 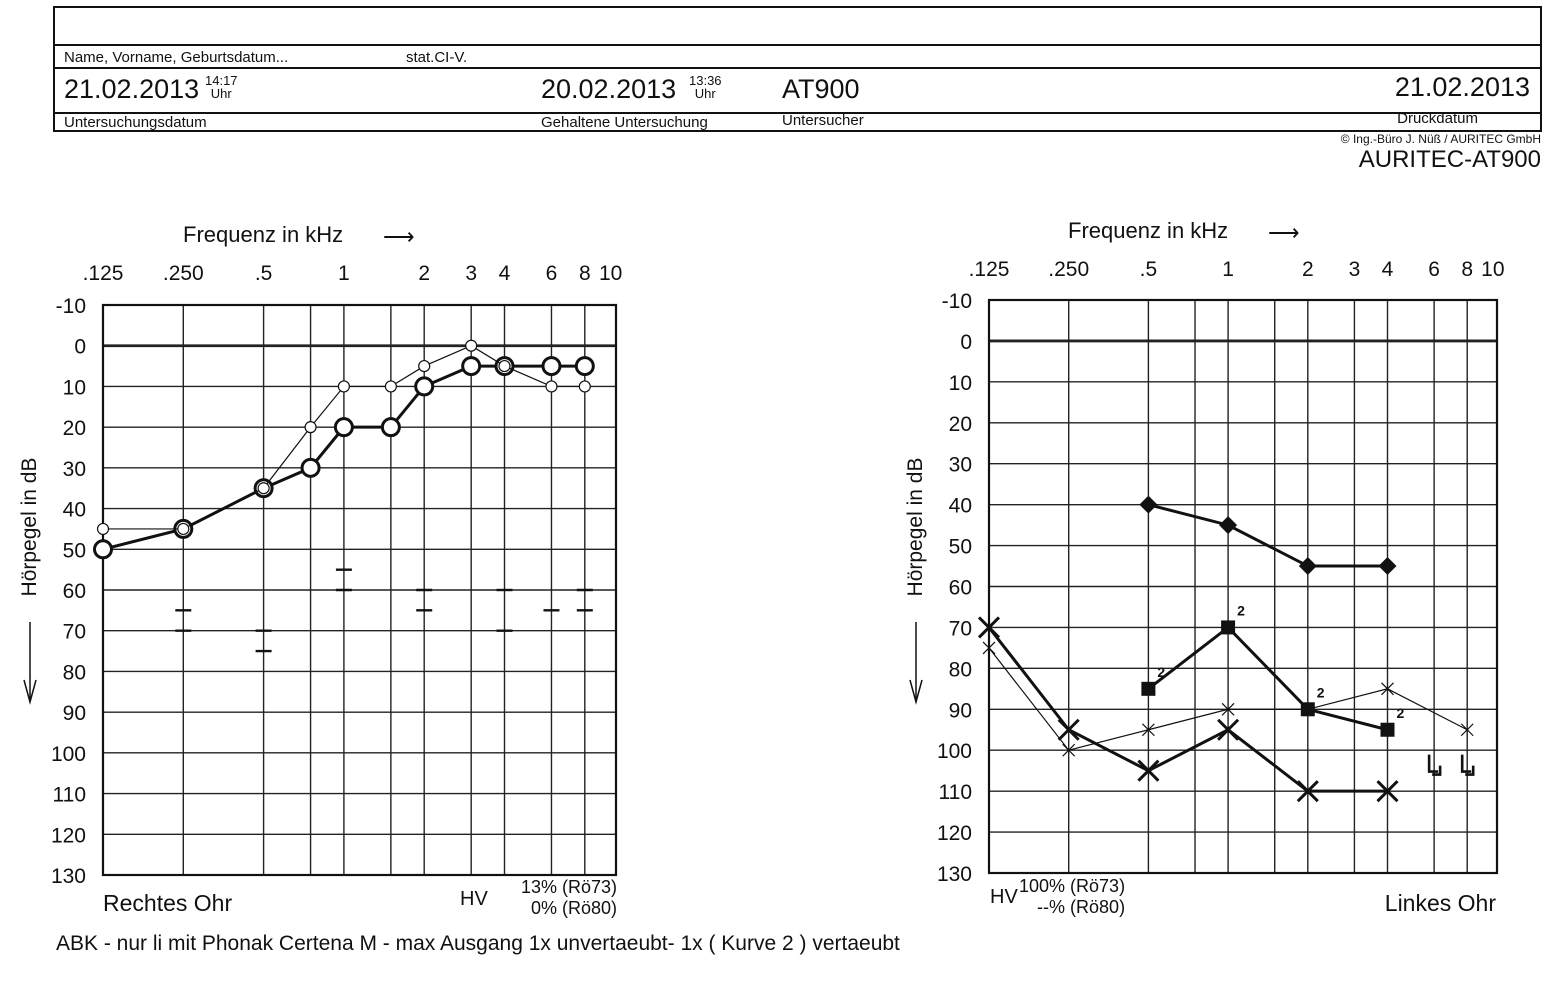 What do you see at coordinates (505, 273) in the screenshot?
I see `x-tick-label: 4` at bounding box center [505, 273].